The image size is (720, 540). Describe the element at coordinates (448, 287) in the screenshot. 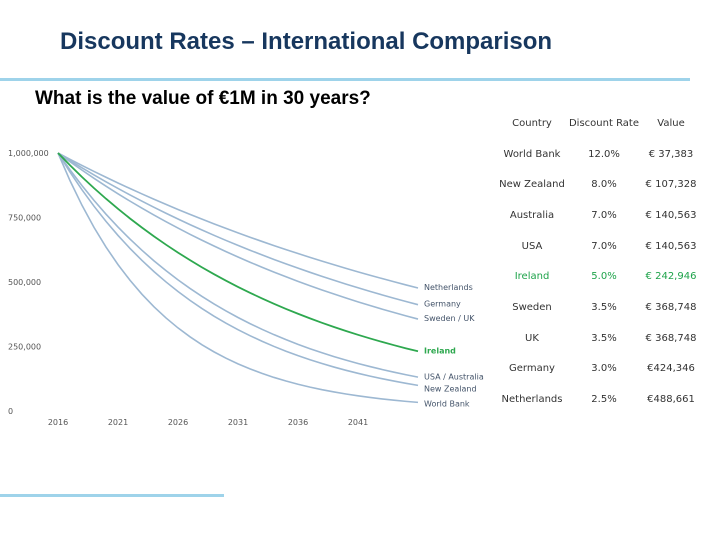

I see `series-label: Netherlands` at that location.